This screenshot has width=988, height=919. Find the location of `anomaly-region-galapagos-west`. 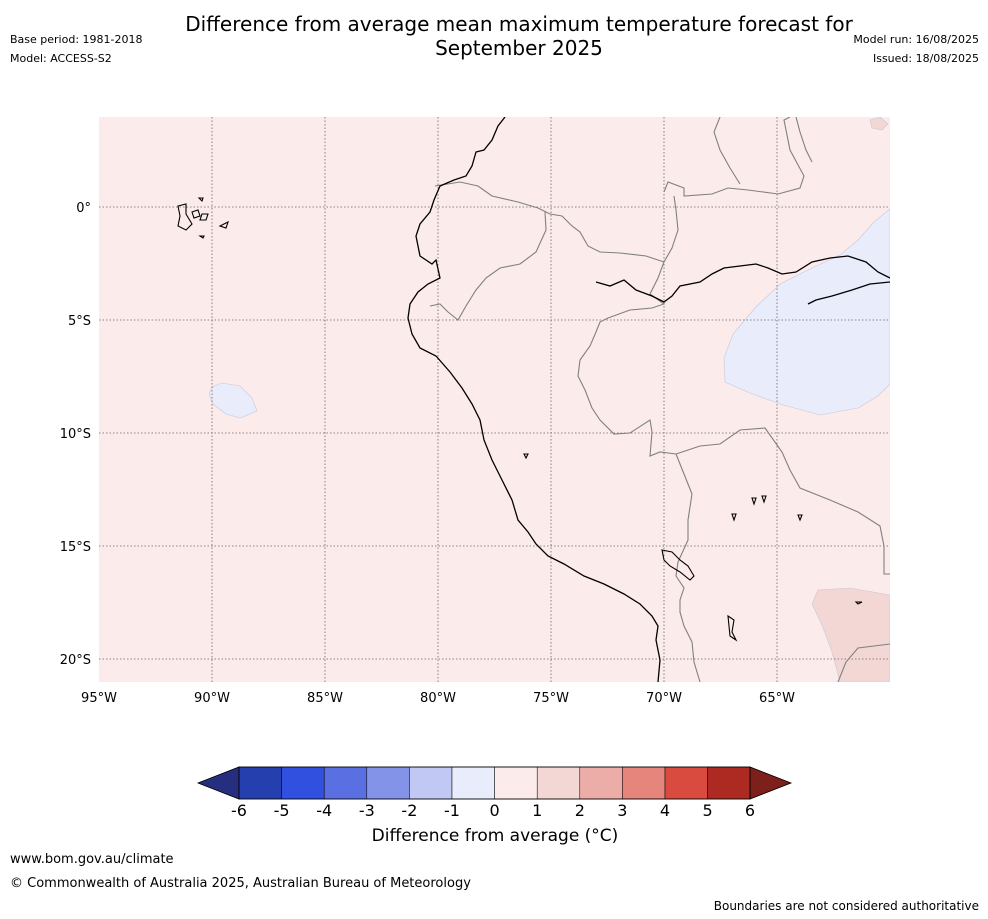

anomaly-region-galapagos-west is located at coordinates (233, 400).